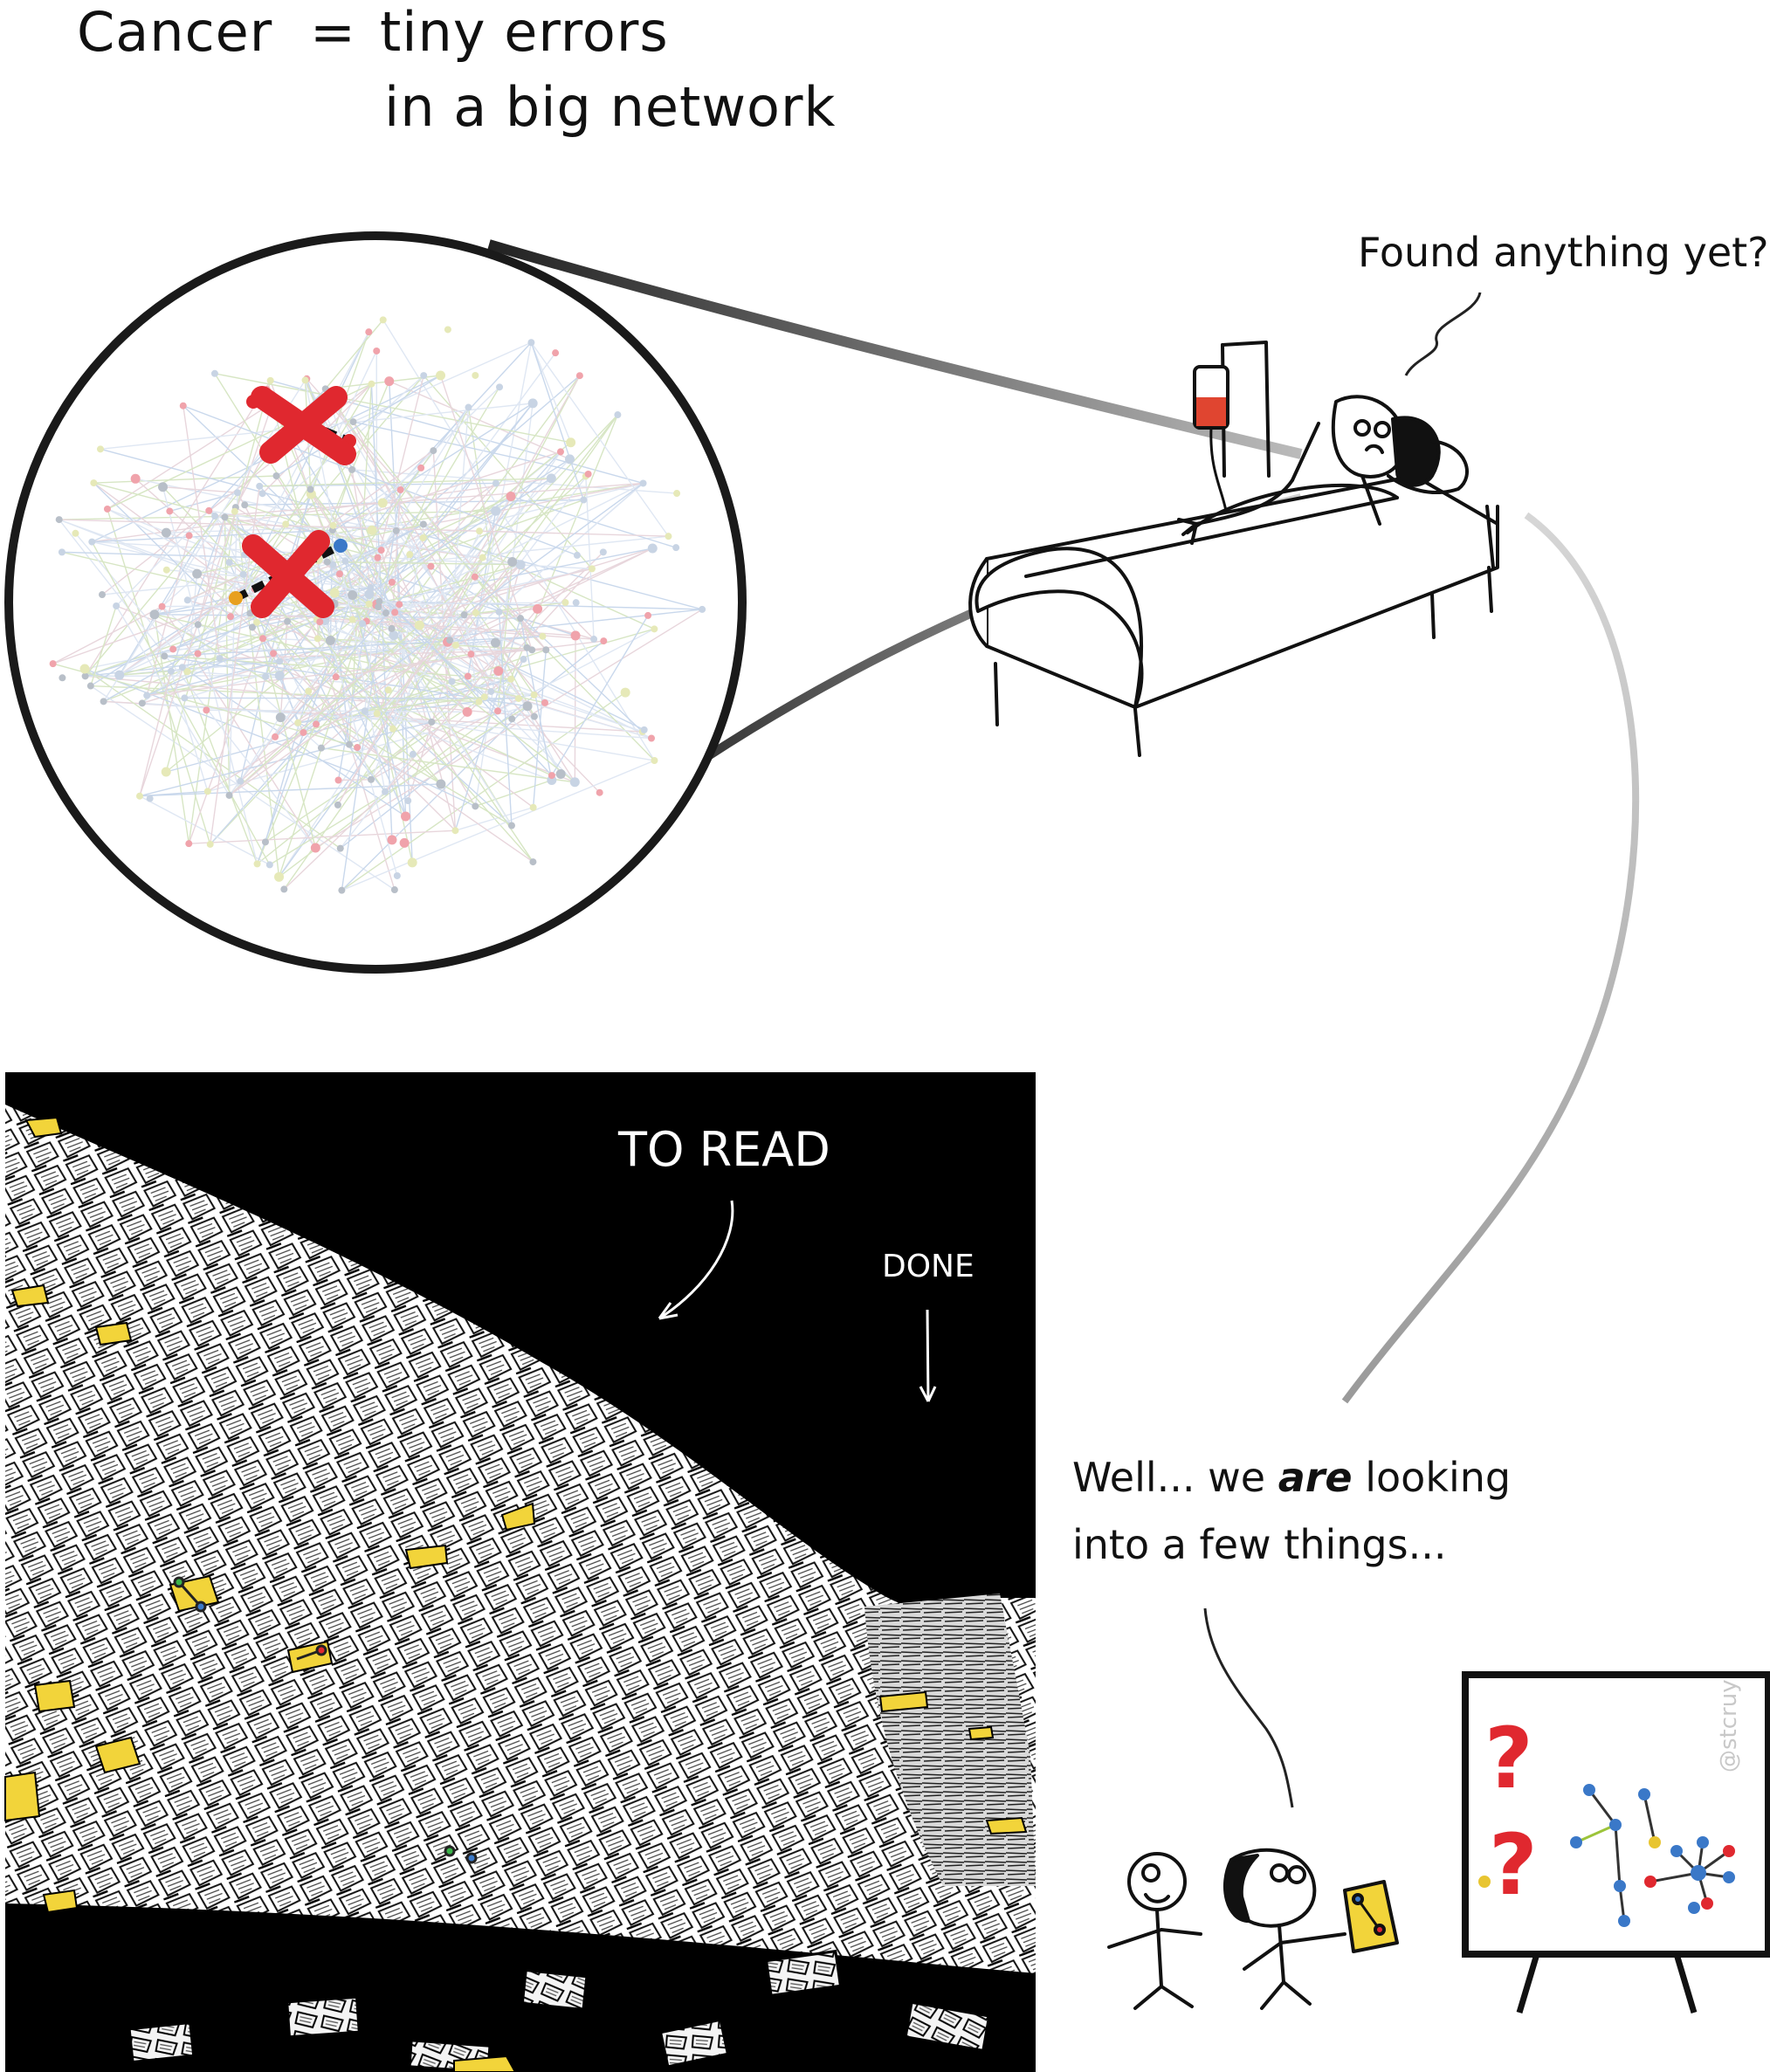 This screenshot has height=2072, width=1770. I want to click on title-line-2: in a big network, so click(610, 107).